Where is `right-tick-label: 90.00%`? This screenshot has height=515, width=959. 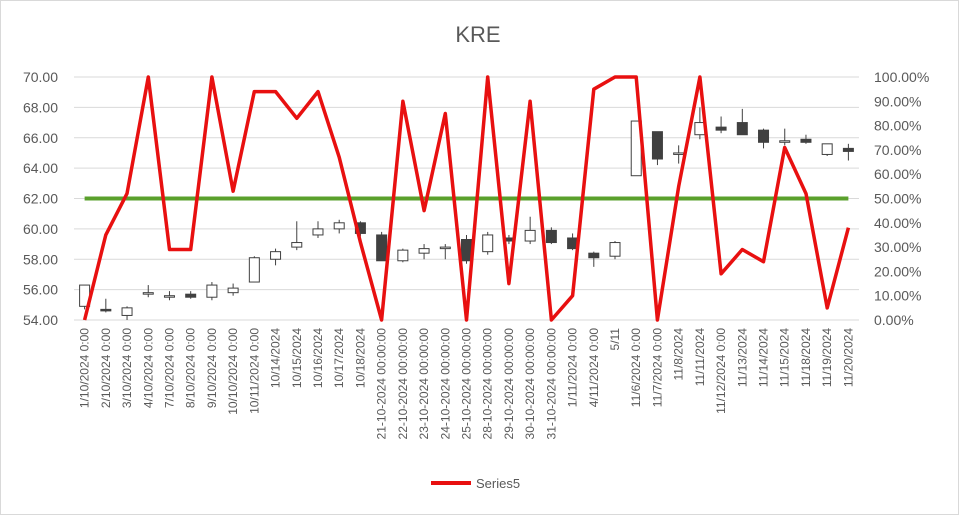
right-tick-label: 90.00% is located at coordinates (897, 101).